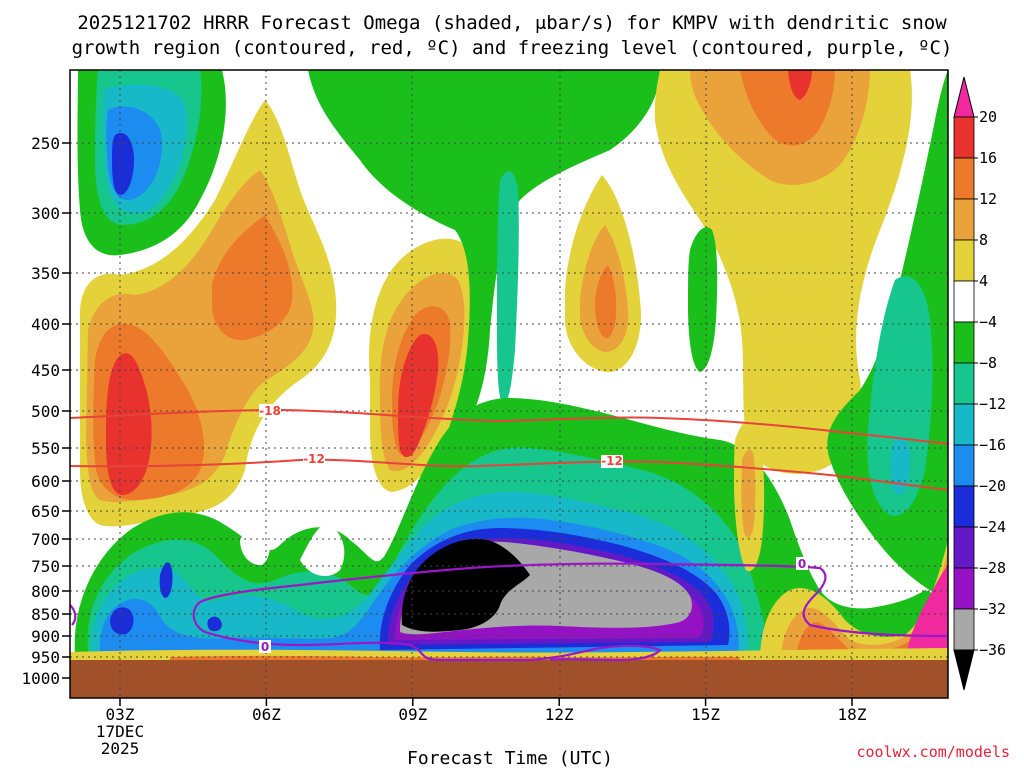 The image size is (1024, 768). What do you see at coordinates (992, 445) in the screenshot?
I see `colorbar-label: −16` at bounding box center [992, 445].